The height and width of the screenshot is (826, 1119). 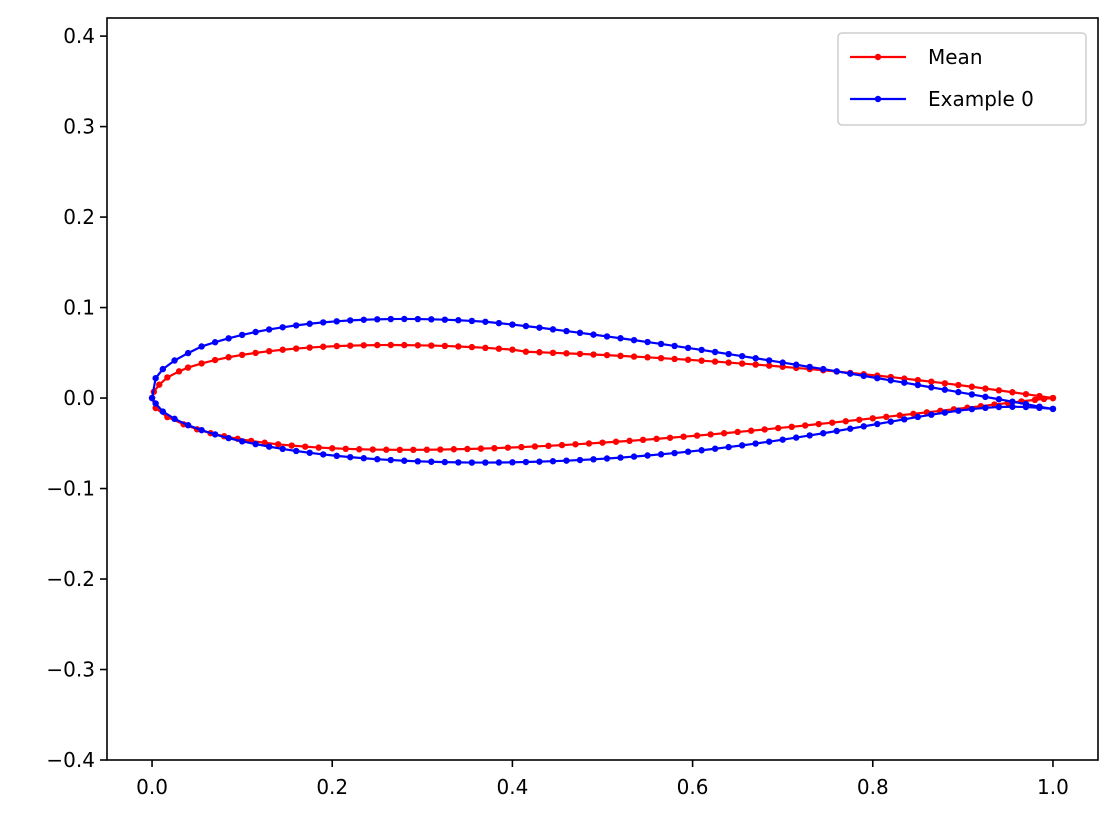 What do you see at coordinates (955, 57) in the screenshot?
I see `legend-label-mean: Mean` at bounding box center [955, 57].